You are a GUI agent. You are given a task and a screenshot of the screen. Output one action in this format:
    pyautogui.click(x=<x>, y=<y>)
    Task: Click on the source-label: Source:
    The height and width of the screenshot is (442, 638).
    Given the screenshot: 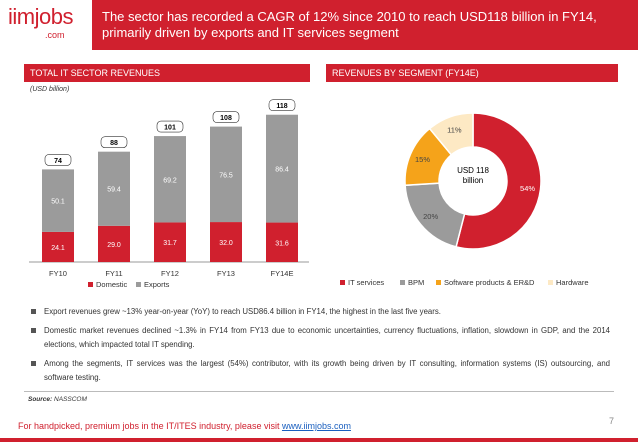 What is the action you would take?
    pyautogui.click(x=40, y=399)
    